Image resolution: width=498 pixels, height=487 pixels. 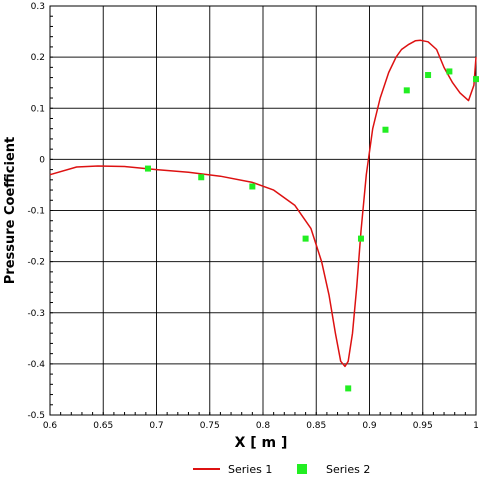 What do you see at coordinates (348, 469) in the screenshot?
I see `legend-label-series-2: Series 2` at bounding box center [348, 469].